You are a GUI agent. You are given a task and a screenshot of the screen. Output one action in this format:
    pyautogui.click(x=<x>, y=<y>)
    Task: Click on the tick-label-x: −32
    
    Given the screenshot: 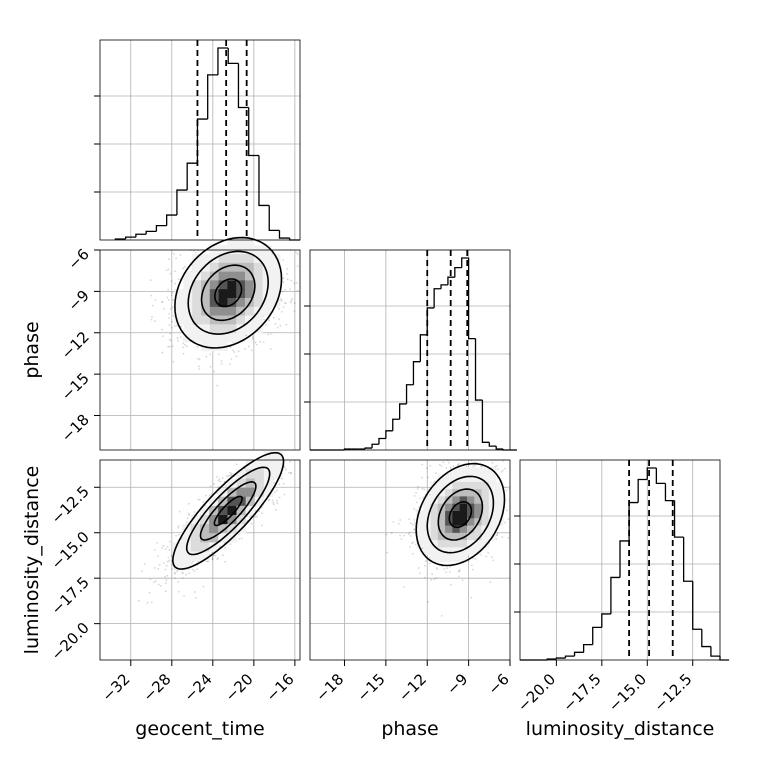 What is the action you would take?
    pyautogui.click(x=115, y=687)
    